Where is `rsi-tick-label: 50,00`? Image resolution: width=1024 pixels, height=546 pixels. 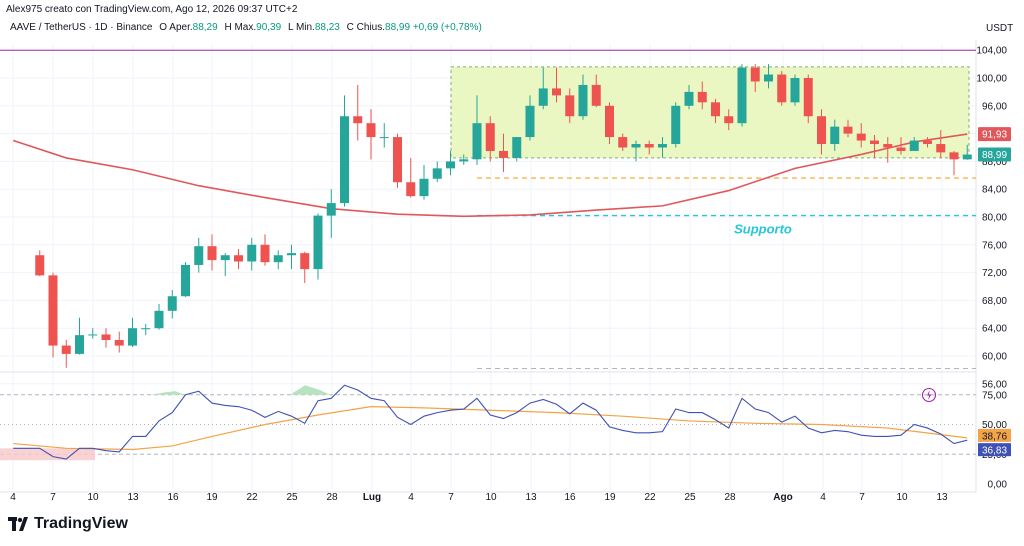
rsi-tick-label: 50,00 is located at coordinates (994, 425).